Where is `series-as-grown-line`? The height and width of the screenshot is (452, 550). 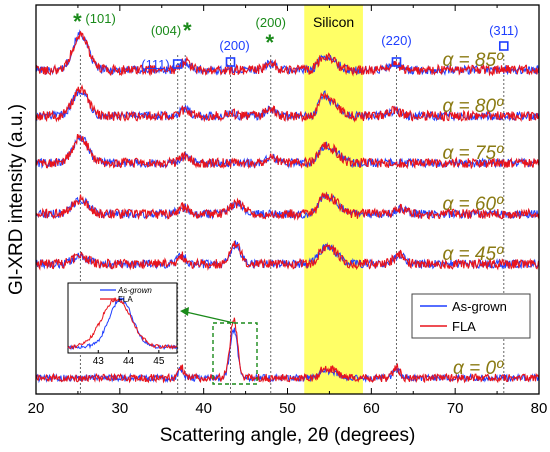
series-as-grown-line is located at coordinates (287, 355).